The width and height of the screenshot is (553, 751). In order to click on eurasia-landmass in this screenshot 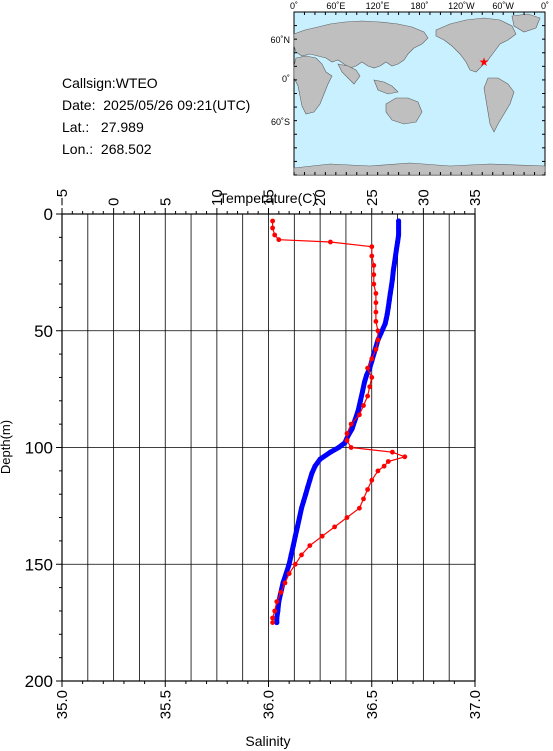, I will do `click(361, 44)`.